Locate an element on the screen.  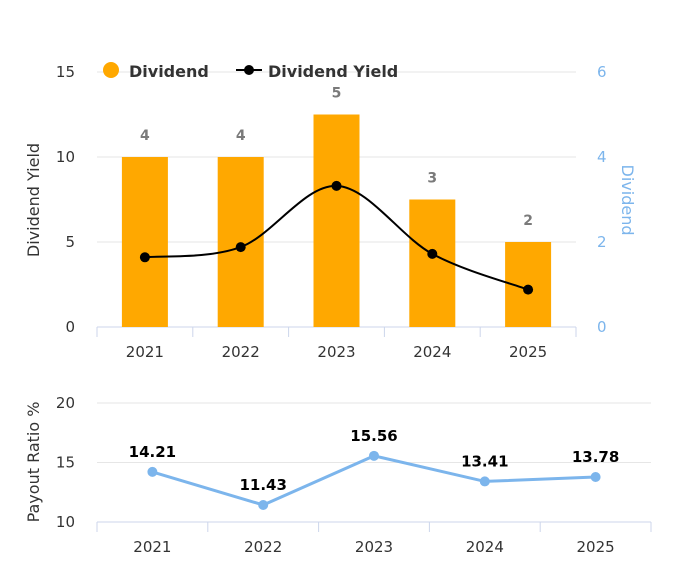
dividend-bar-label: 5 is located at coordinates (337, 94).